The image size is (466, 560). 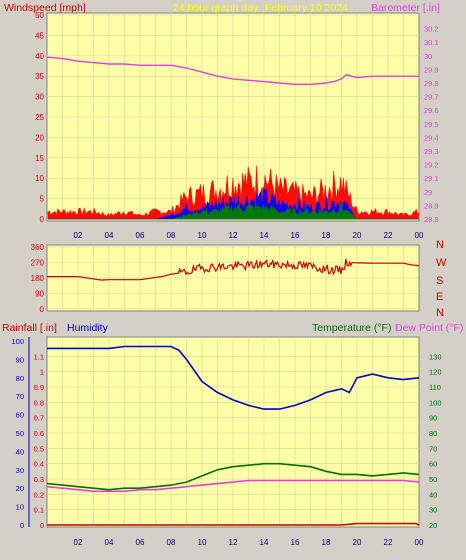 I want to click on rain-y-ticks: 0 0.1 0.2 0.3 0.4 0.5 0.6 0.7 0.8 0.9 1 1.1, so click(x=39, y=441).